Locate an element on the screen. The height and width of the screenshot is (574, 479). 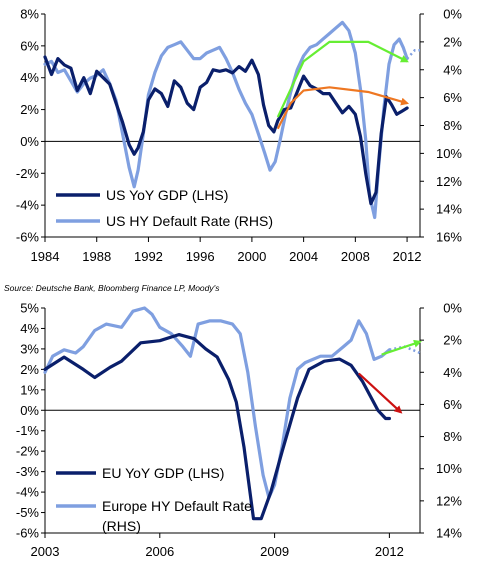
x-tick-label: 1984 is located at coordinates (45, 256).